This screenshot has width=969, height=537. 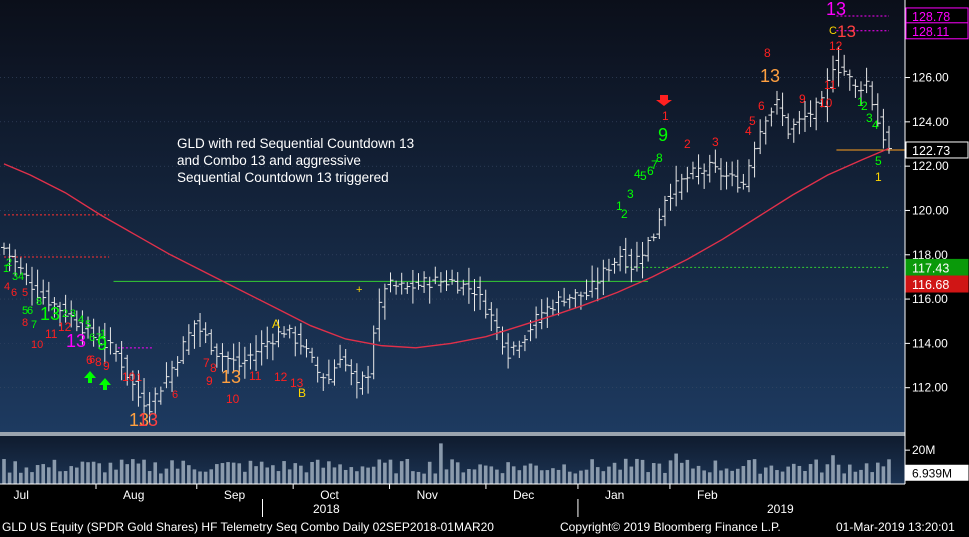 I want to click on setup-label: A, so click(x=276, y=324).